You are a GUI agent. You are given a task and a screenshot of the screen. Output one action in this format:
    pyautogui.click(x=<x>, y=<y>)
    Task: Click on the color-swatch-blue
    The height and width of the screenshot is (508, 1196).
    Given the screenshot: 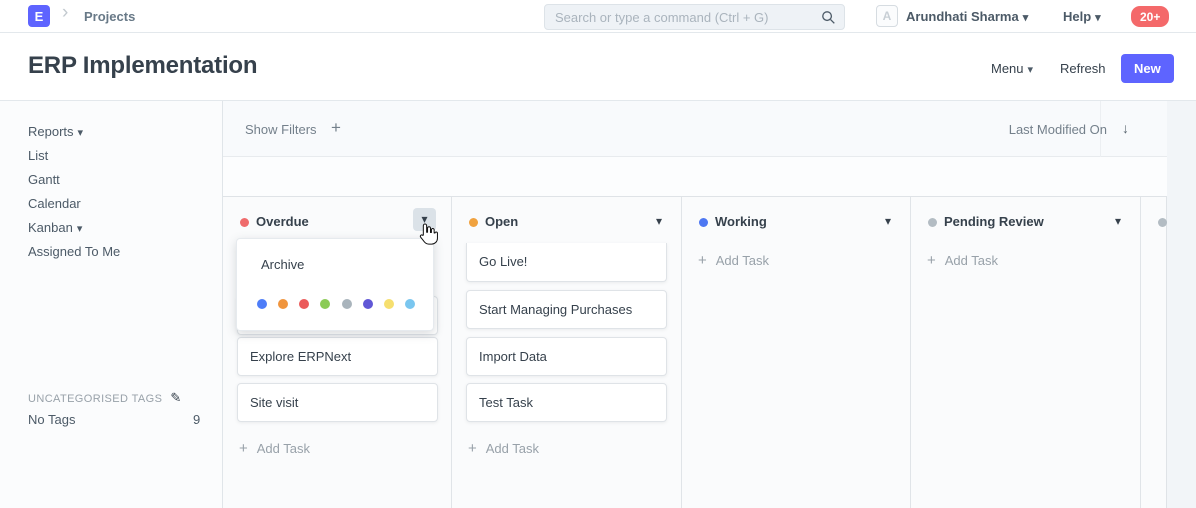 What is the action you would take?
    pyautogui.click(x=262, y=304)
    